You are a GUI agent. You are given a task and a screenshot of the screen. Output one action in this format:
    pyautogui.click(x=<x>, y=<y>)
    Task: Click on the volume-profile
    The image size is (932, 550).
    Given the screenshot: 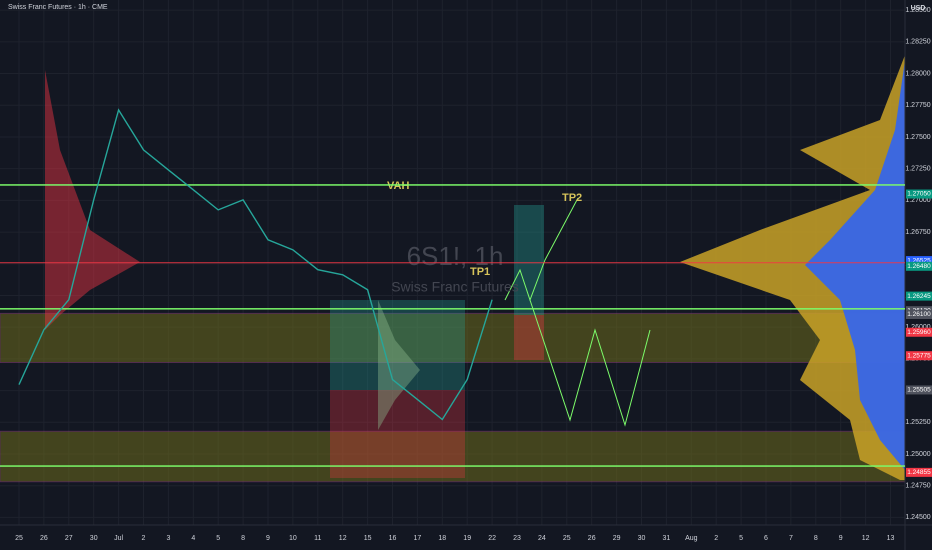 What is the action you would take?
    pyautogui.click(x=855, y=265)
    